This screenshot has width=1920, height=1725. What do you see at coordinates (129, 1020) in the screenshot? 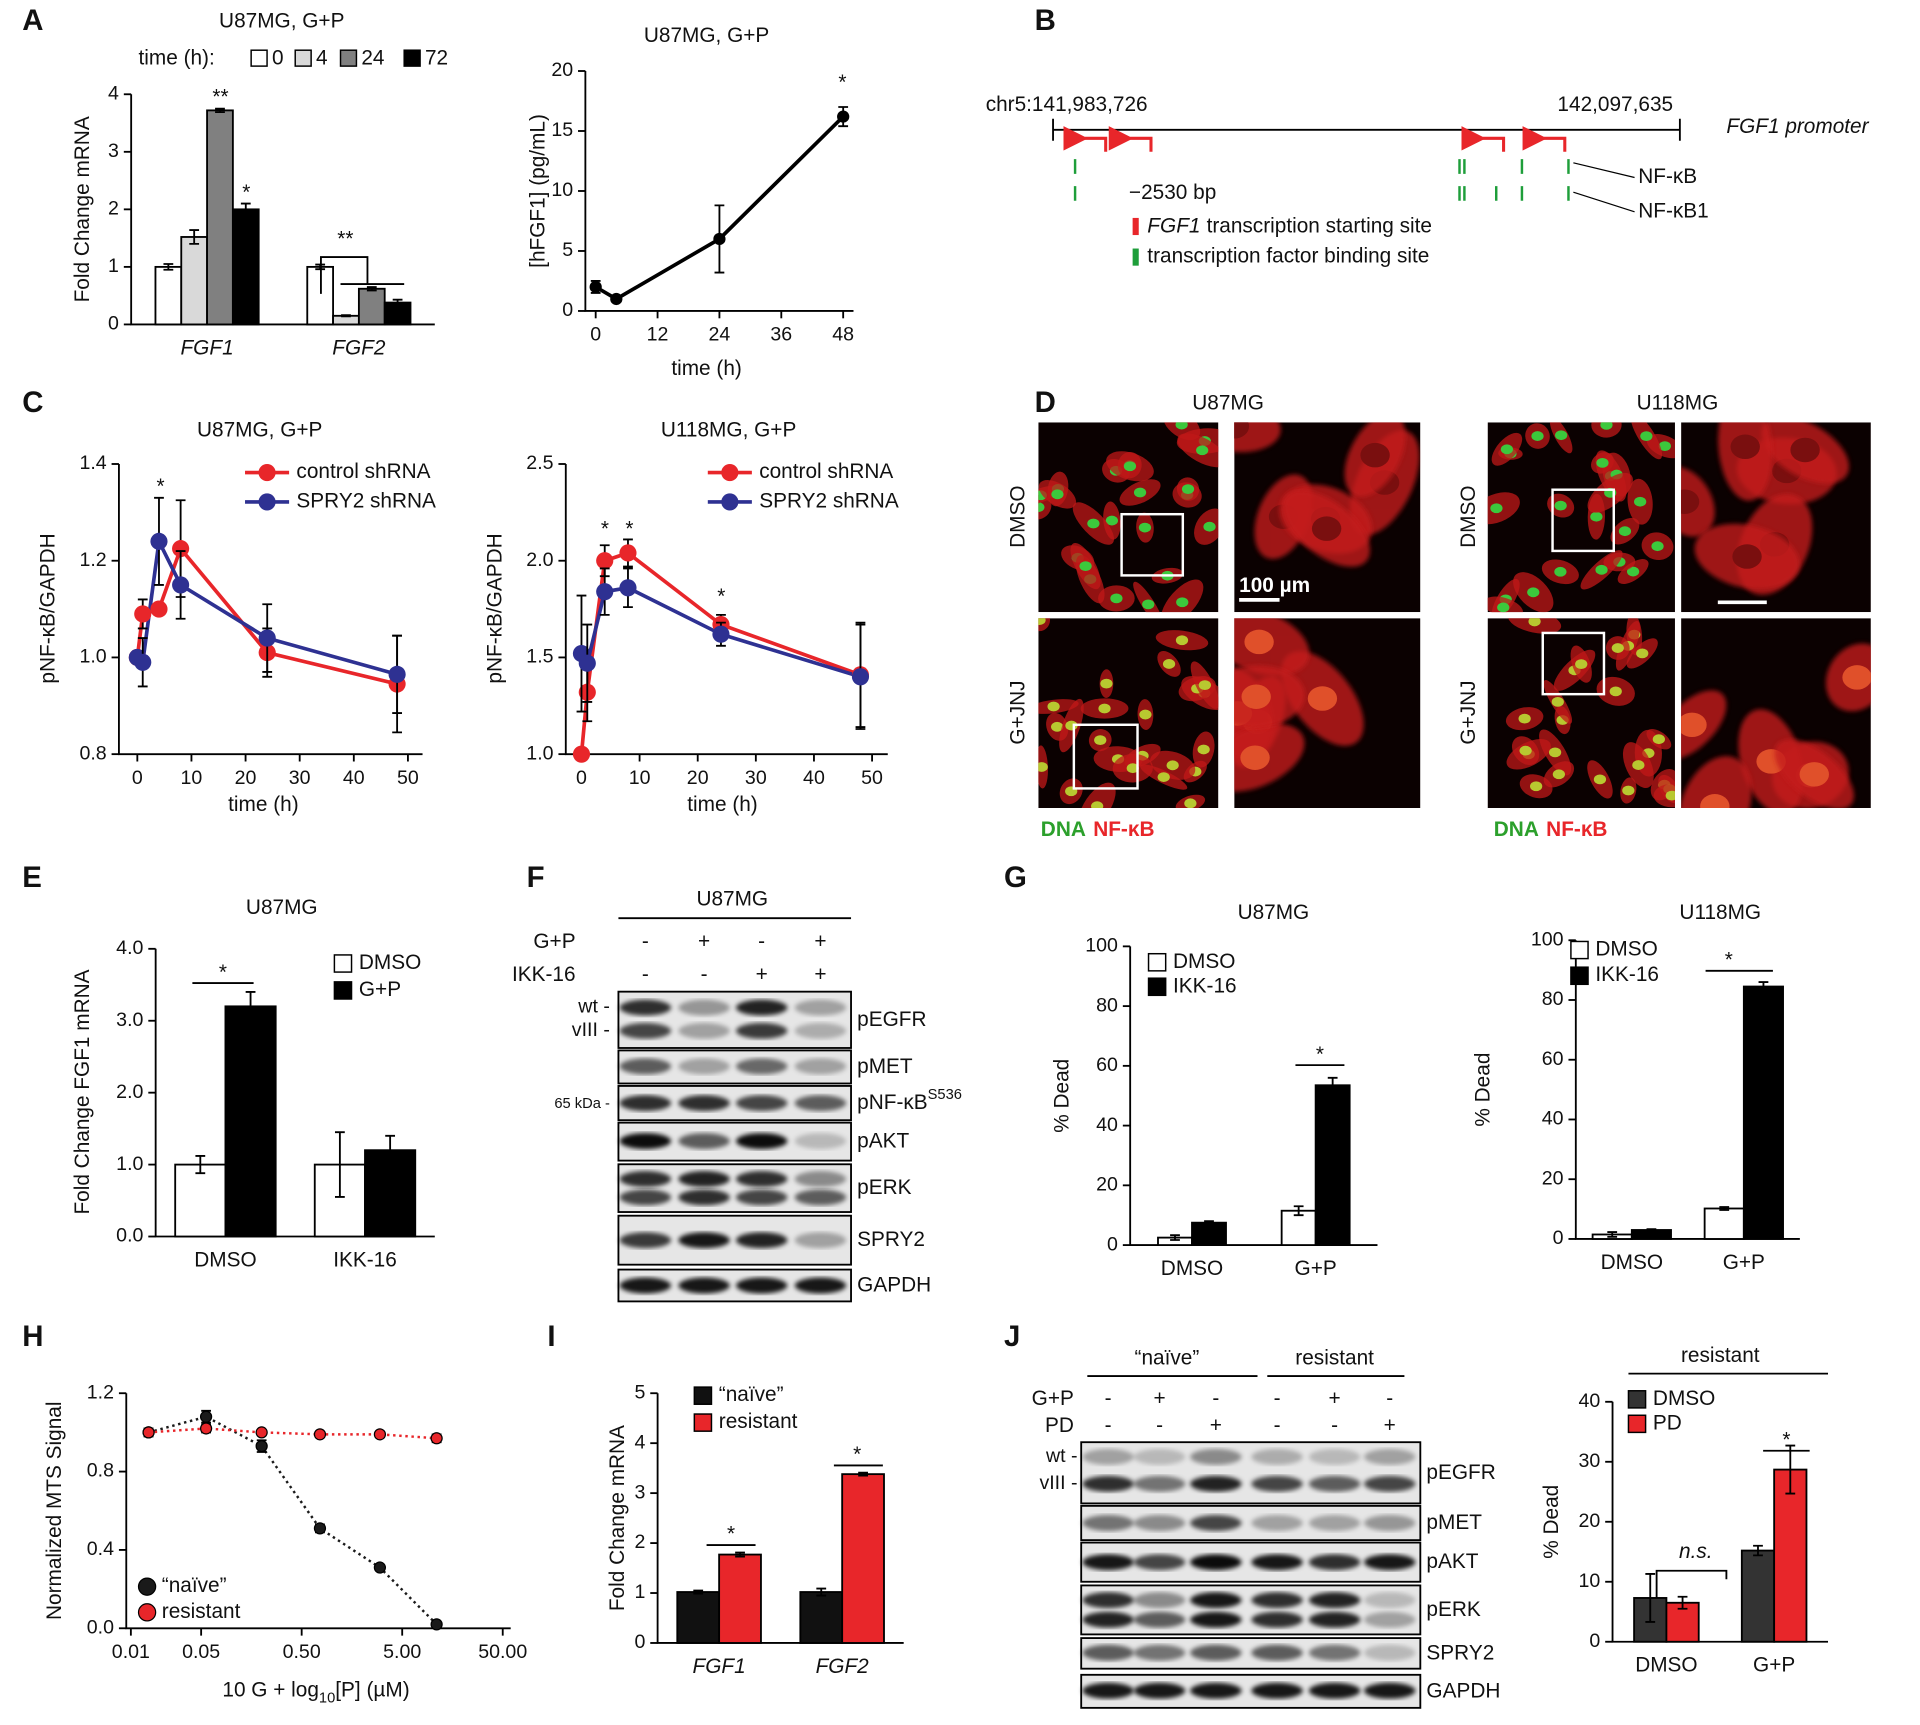
I see `y-tick-label: 3.0` at bounding box center [129, 1020].